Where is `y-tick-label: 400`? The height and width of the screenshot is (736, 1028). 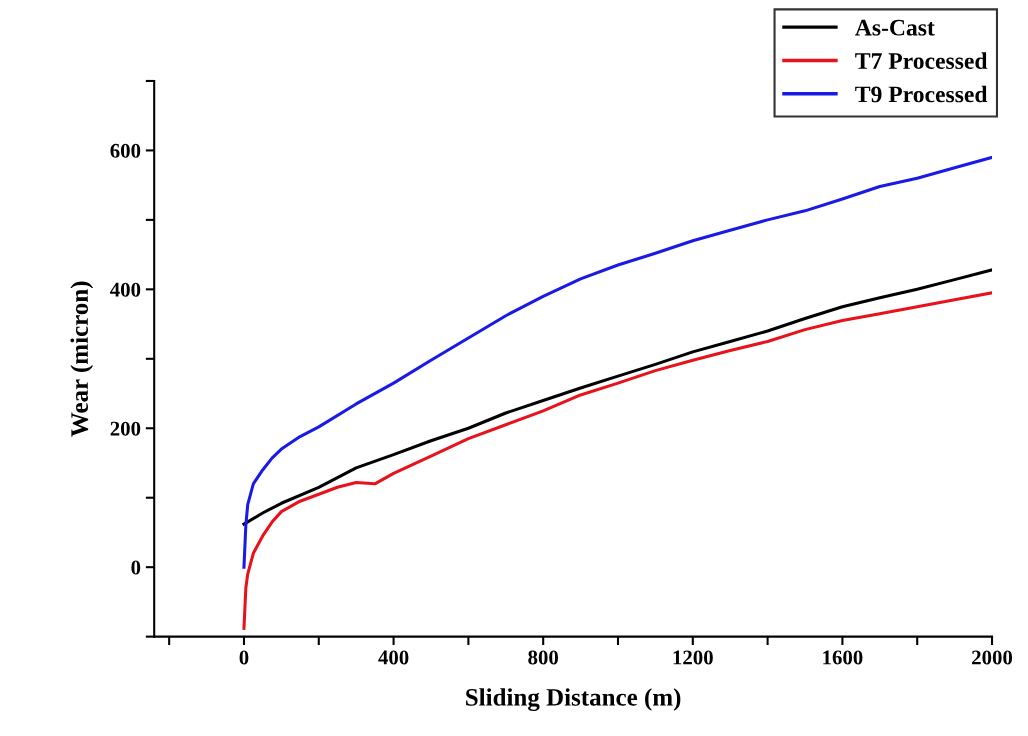 y-tick-label: 400 is located at coordinates (125, 289).